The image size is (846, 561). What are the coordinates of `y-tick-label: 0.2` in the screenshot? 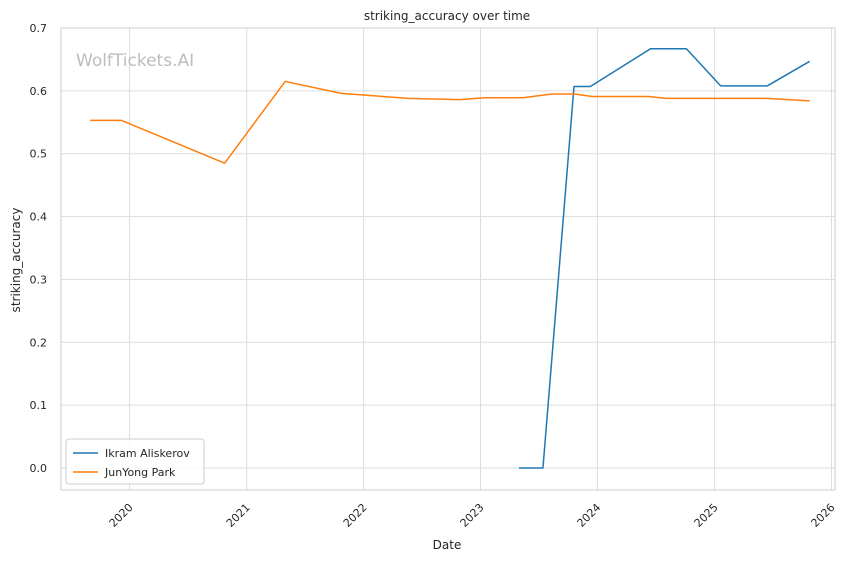 It's located at (39, 342).